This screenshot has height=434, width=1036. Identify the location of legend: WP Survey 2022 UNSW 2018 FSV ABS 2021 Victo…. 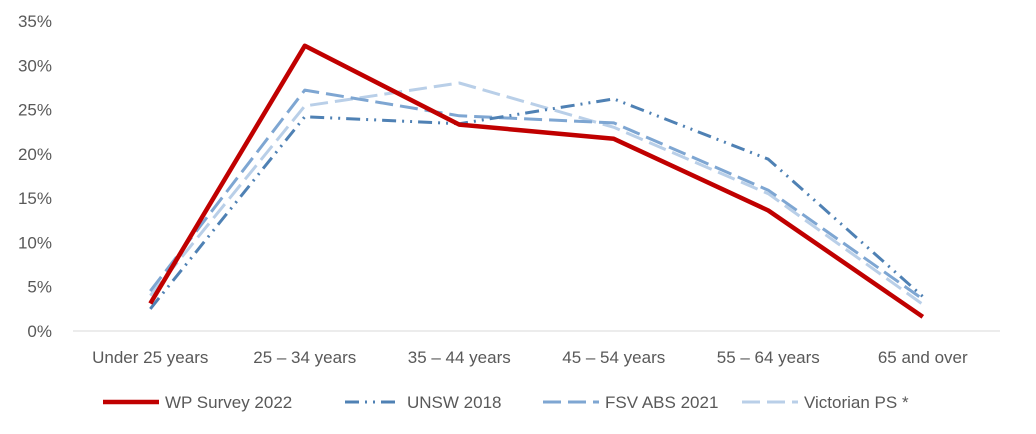
(506, 402).